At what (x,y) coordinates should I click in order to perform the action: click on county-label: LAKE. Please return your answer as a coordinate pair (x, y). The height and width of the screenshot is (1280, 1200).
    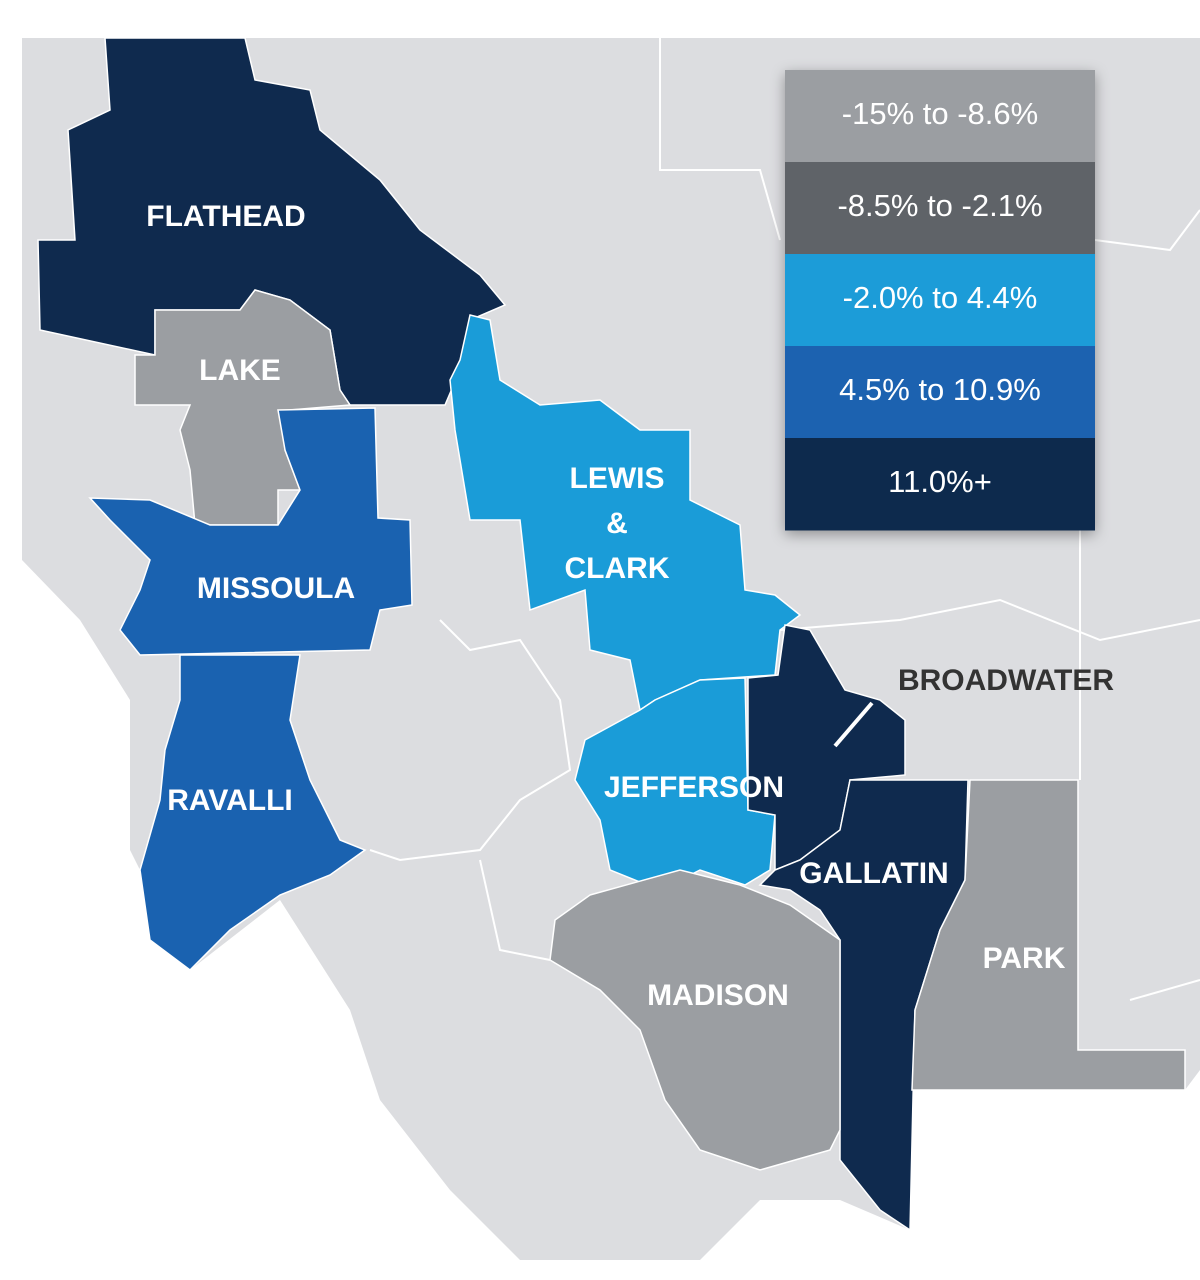
    Looking at the image, I should click on (240, 370).